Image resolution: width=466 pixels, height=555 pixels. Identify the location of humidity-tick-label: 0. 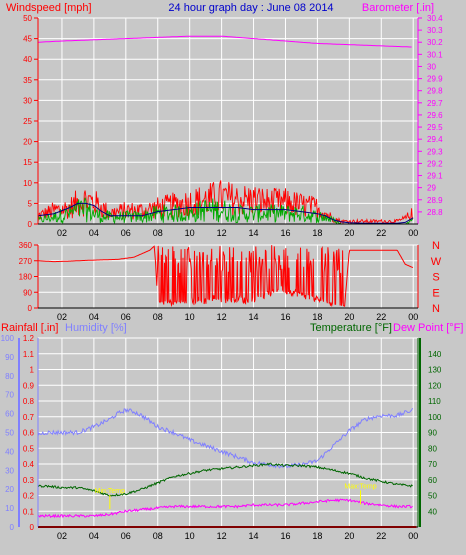
(12, 527).